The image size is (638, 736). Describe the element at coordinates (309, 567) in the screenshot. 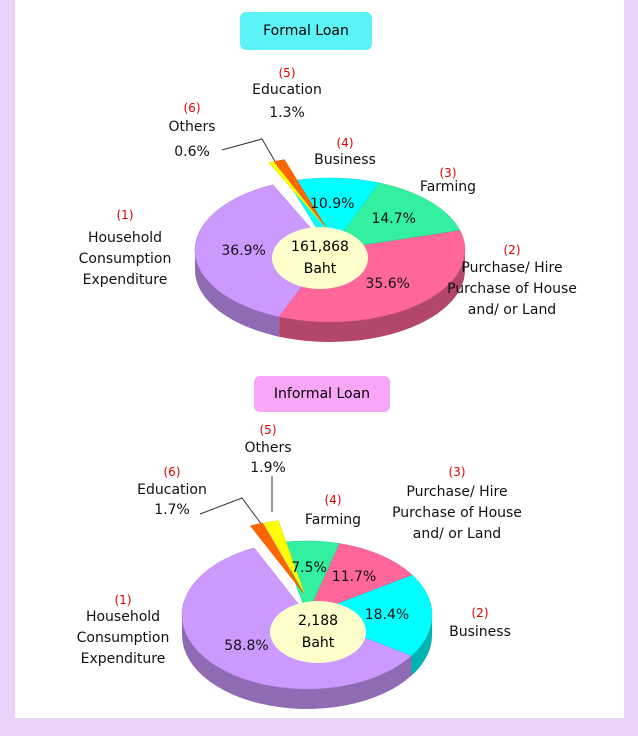

I see `value-label: 7.5%` at that location.